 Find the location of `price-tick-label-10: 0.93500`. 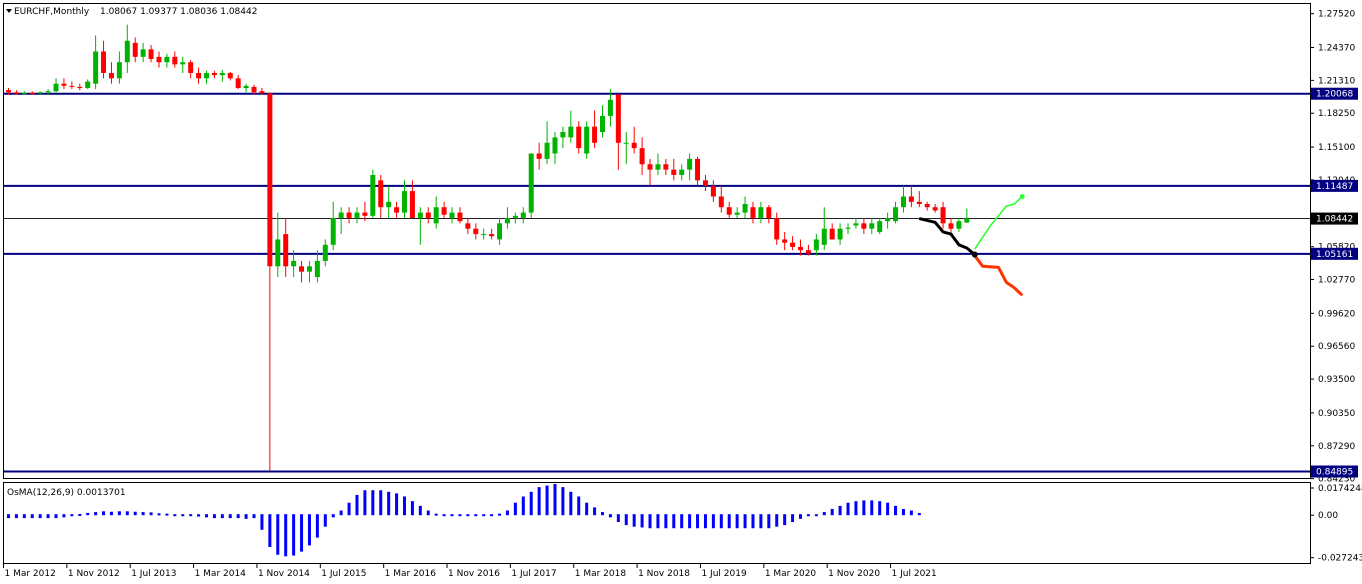

price-tick-label-10: 0.93500 is located at coordinates (1336, 380).